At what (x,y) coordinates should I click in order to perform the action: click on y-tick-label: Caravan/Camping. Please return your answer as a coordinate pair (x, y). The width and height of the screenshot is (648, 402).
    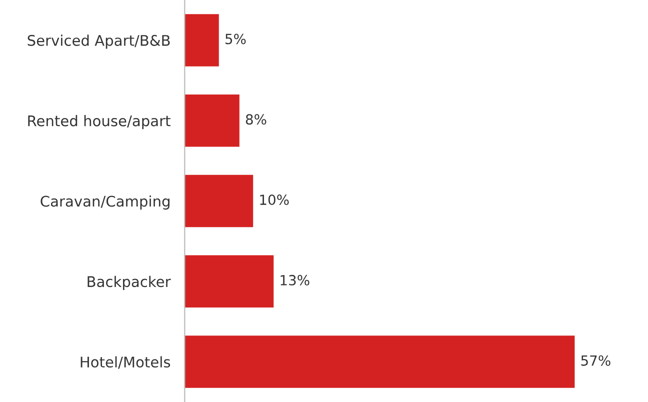
    Looking at the image, I should click on (105, 202).